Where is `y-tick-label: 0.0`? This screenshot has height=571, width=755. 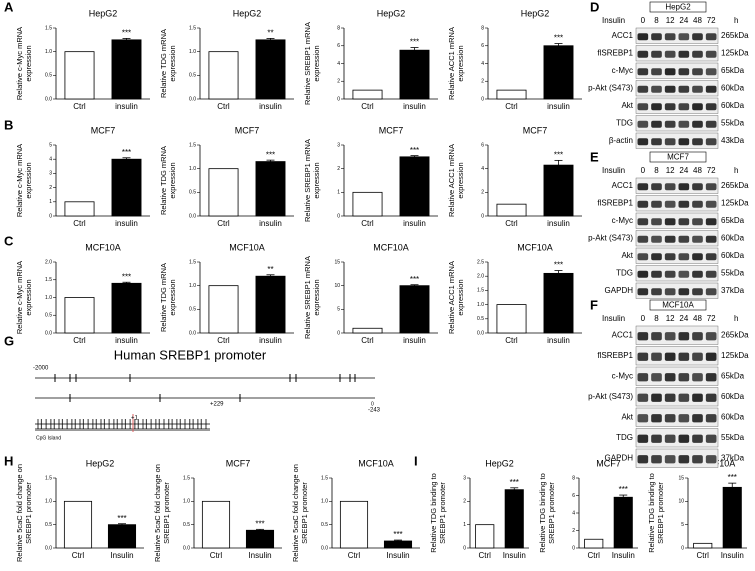
y-tick-label: 0.0 is located at coordinates (48, 99).